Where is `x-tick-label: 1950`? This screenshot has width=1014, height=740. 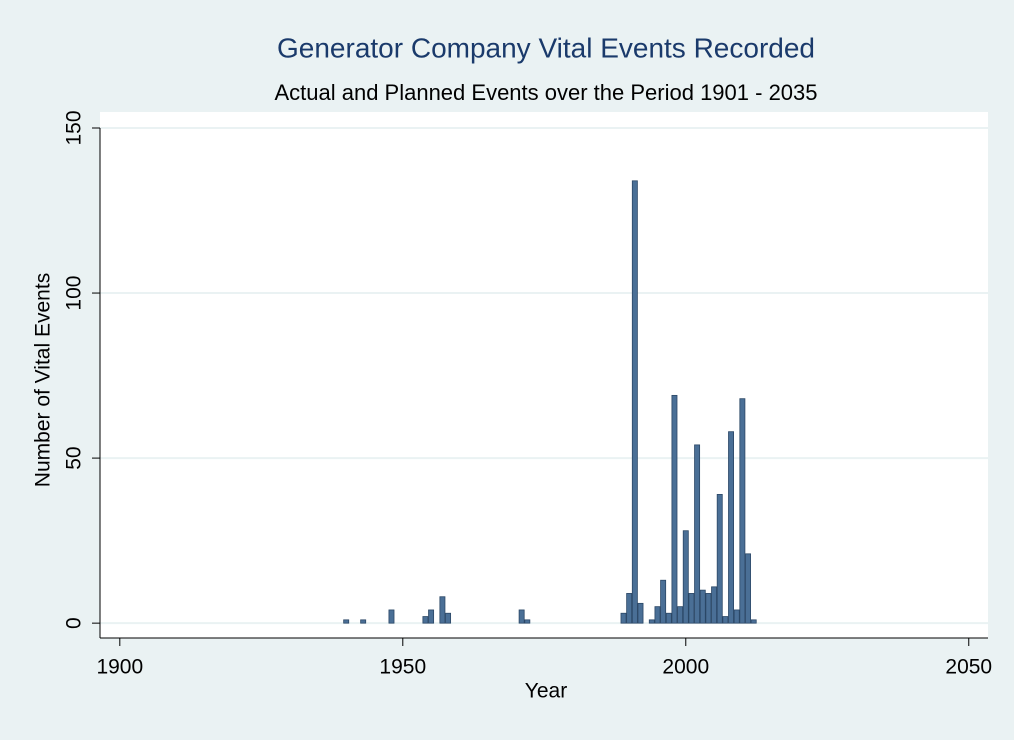 x-tick-label: 1950 is located at coordinates (402, 667).